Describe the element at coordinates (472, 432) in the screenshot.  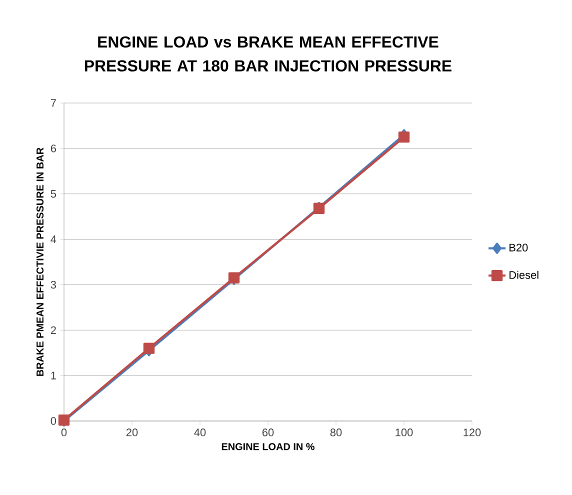
I see `x-tick-label: 120` at that location.